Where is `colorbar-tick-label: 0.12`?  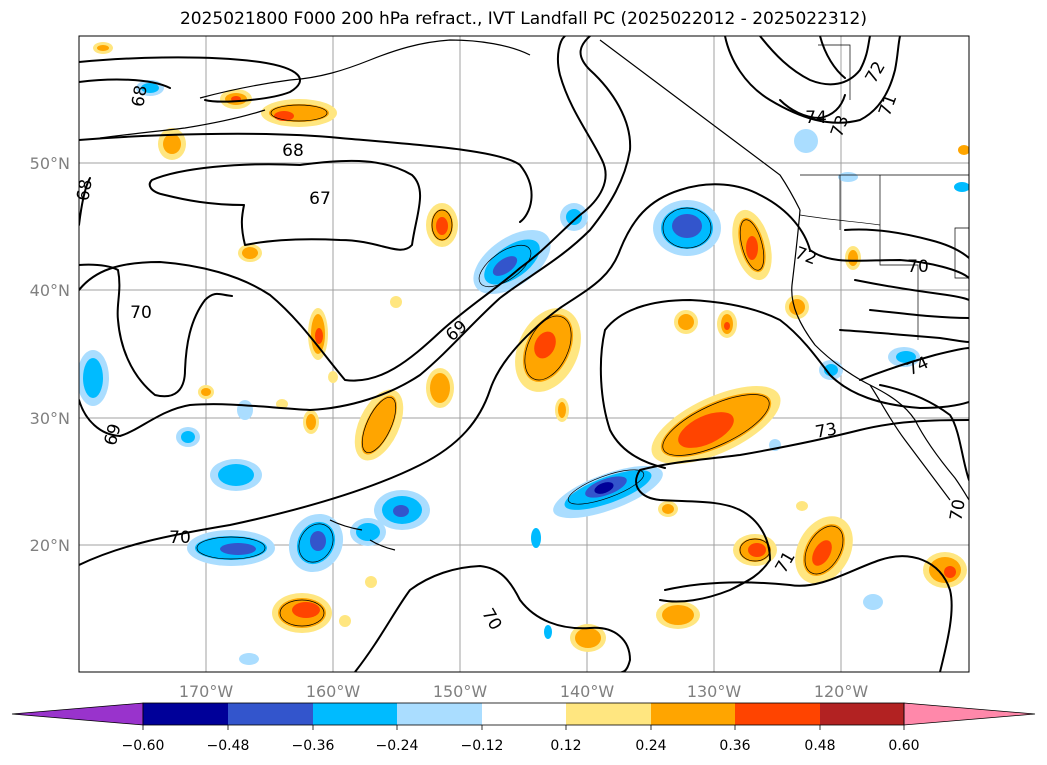 colorbar-tick-label: 0.12 is located at coordinates (565, 746).